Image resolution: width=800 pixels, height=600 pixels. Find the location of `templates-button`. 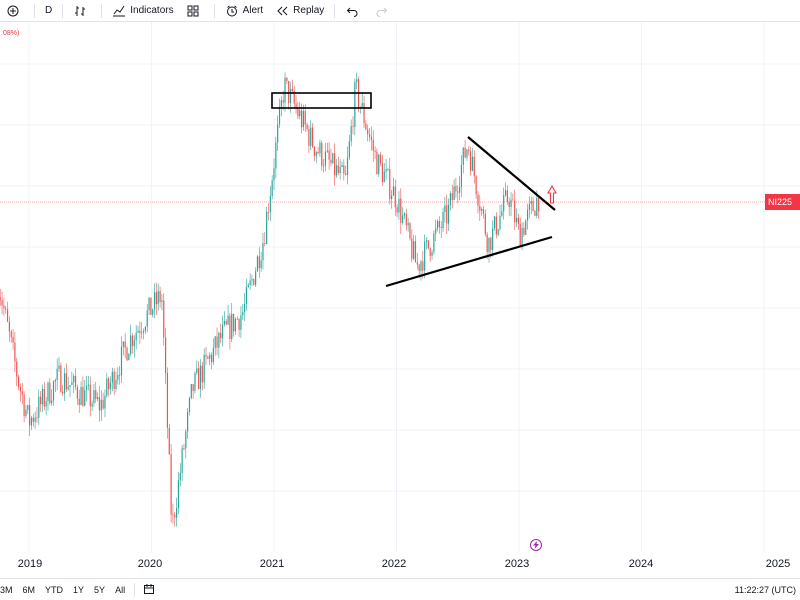

templates-button is located at coordinates (195, 11).